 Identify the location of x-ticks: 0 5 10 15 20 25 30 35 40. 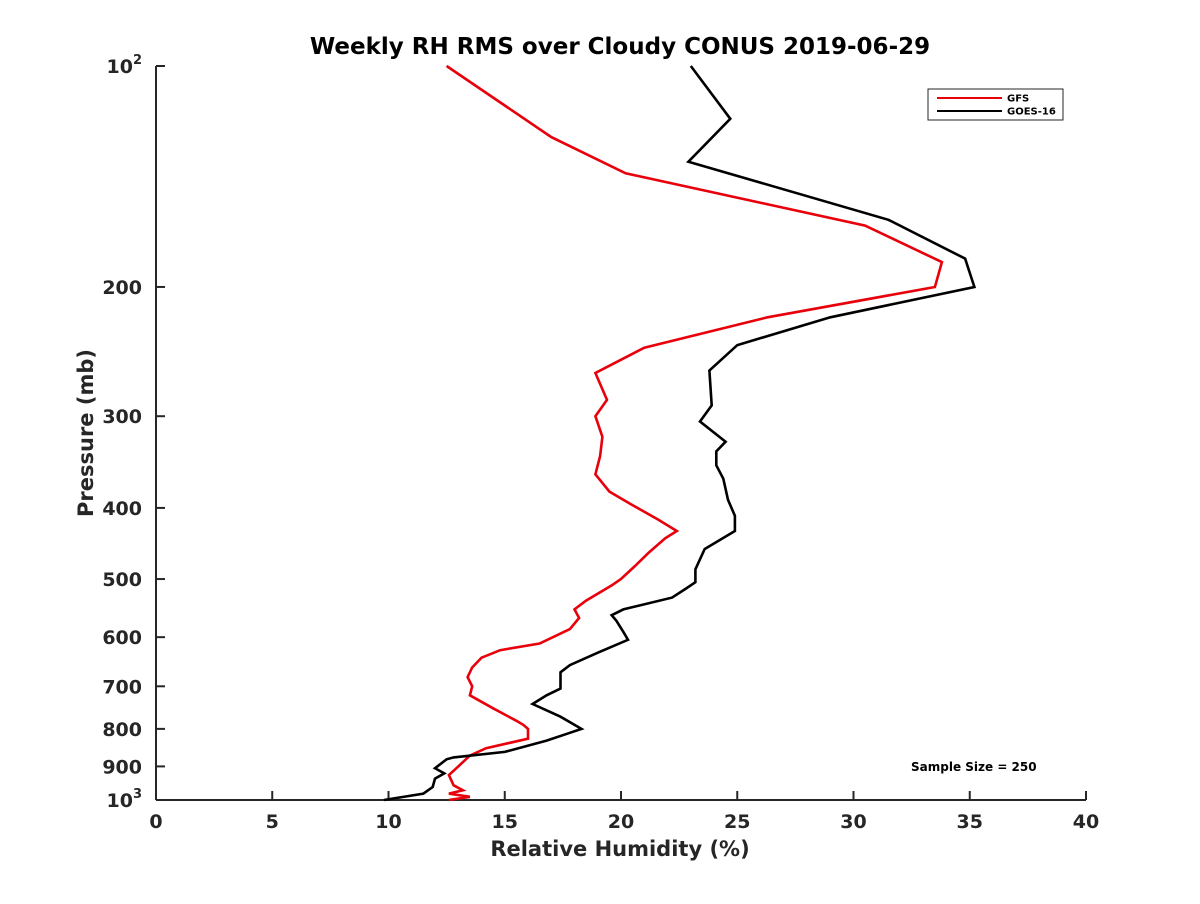
(624, 812).